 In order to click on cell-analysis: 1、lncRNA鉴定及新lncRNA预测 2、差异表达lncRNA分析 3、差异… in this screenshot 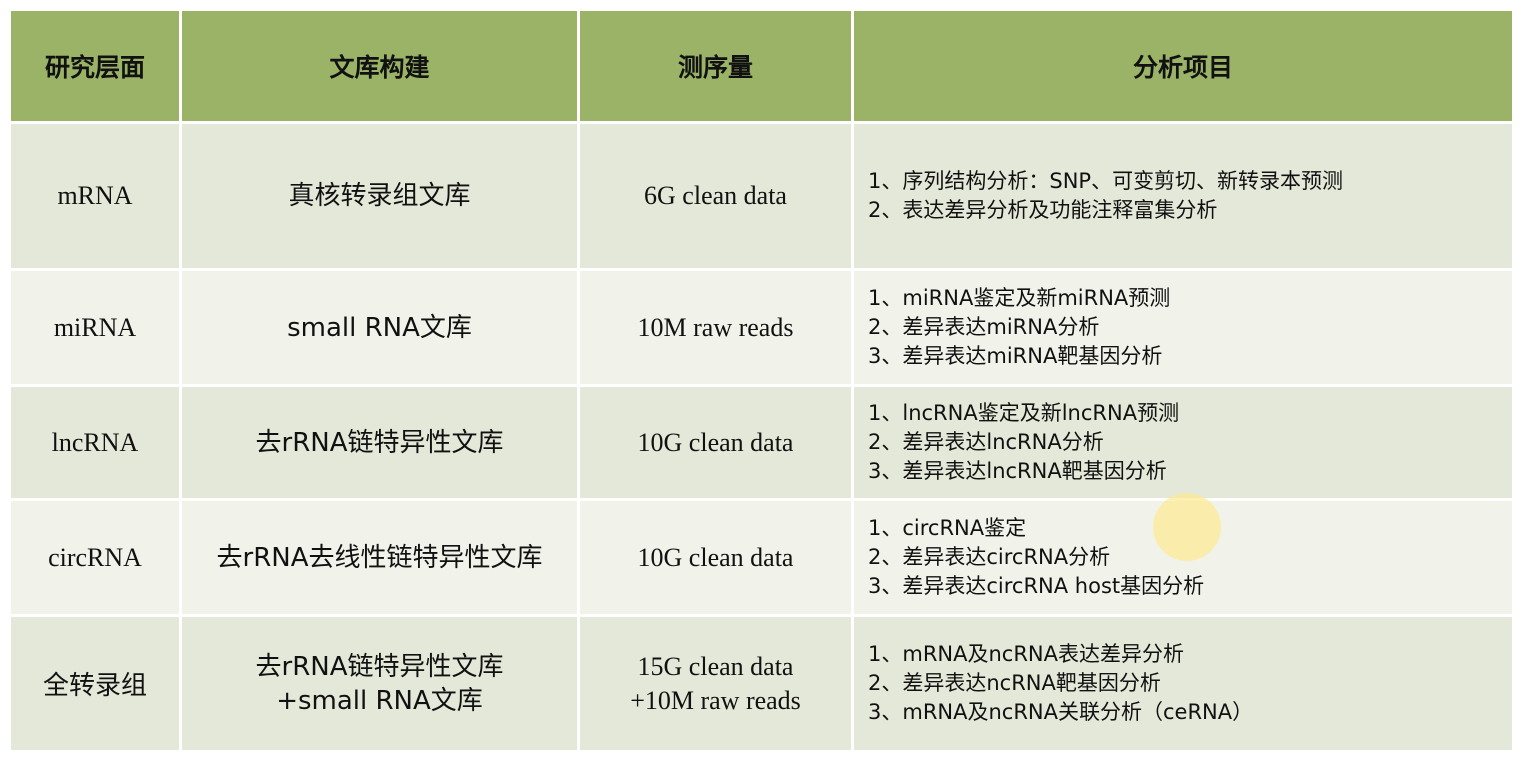, I will do `click(1183, 442)`.